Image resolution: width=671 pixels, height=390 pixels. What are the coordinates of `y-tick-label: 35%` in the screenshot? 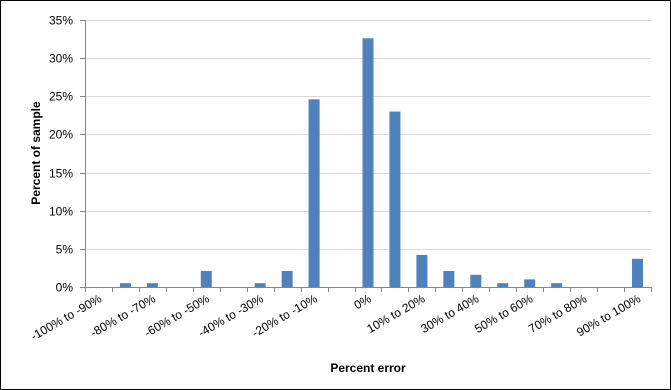 It's located at (61, 21).